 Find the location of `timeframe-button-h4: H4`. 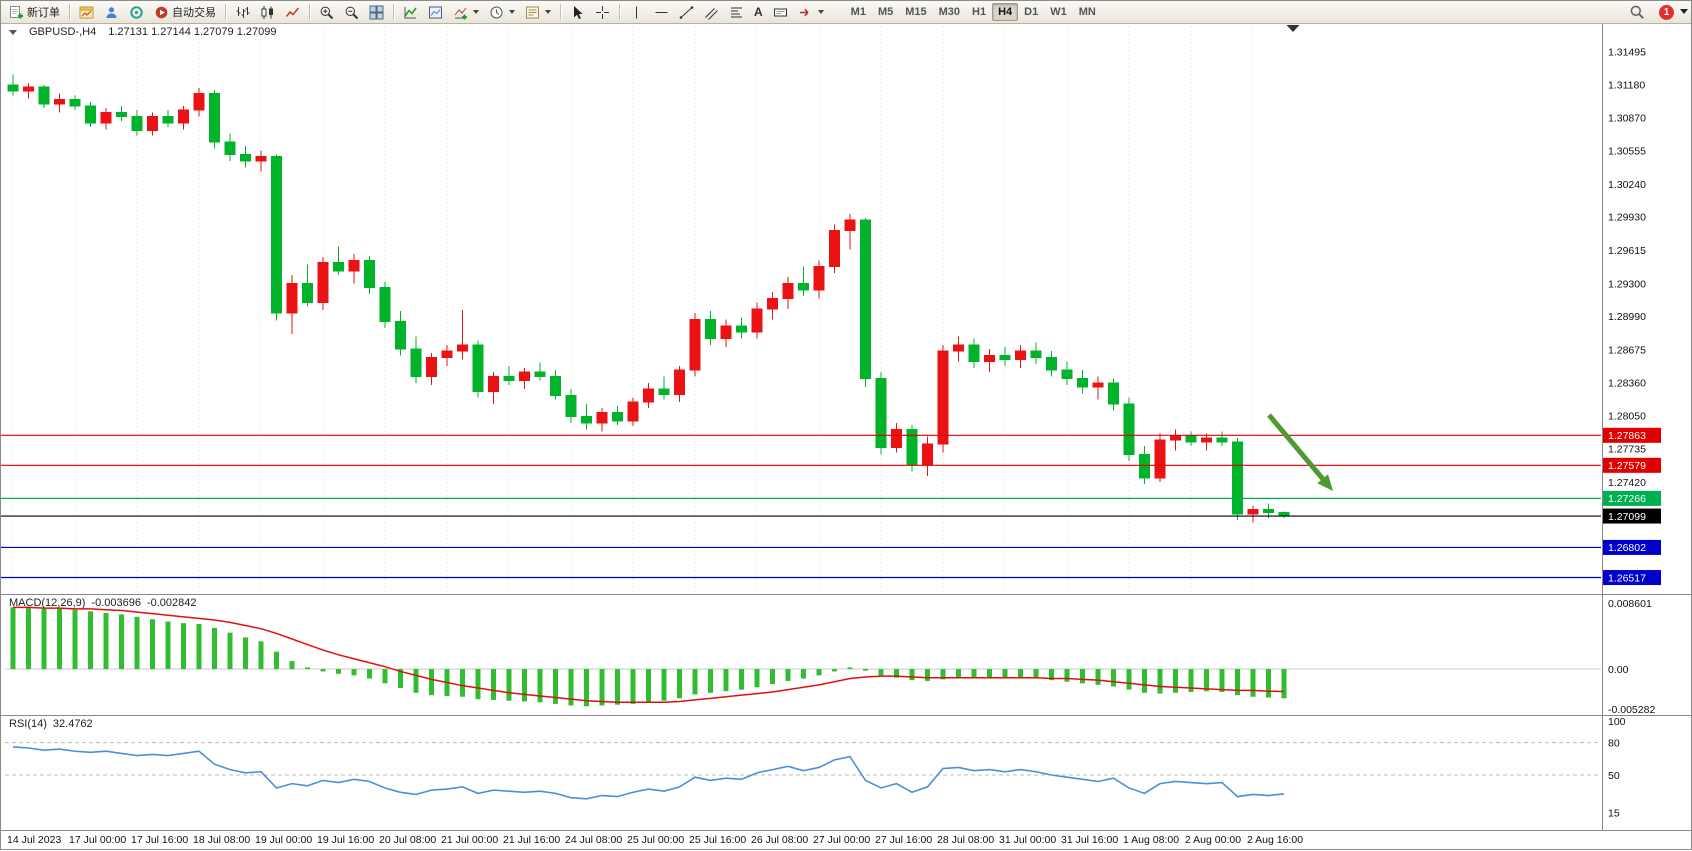

timeframe-button-h4: H4 is located at coordinates (1005, 12).